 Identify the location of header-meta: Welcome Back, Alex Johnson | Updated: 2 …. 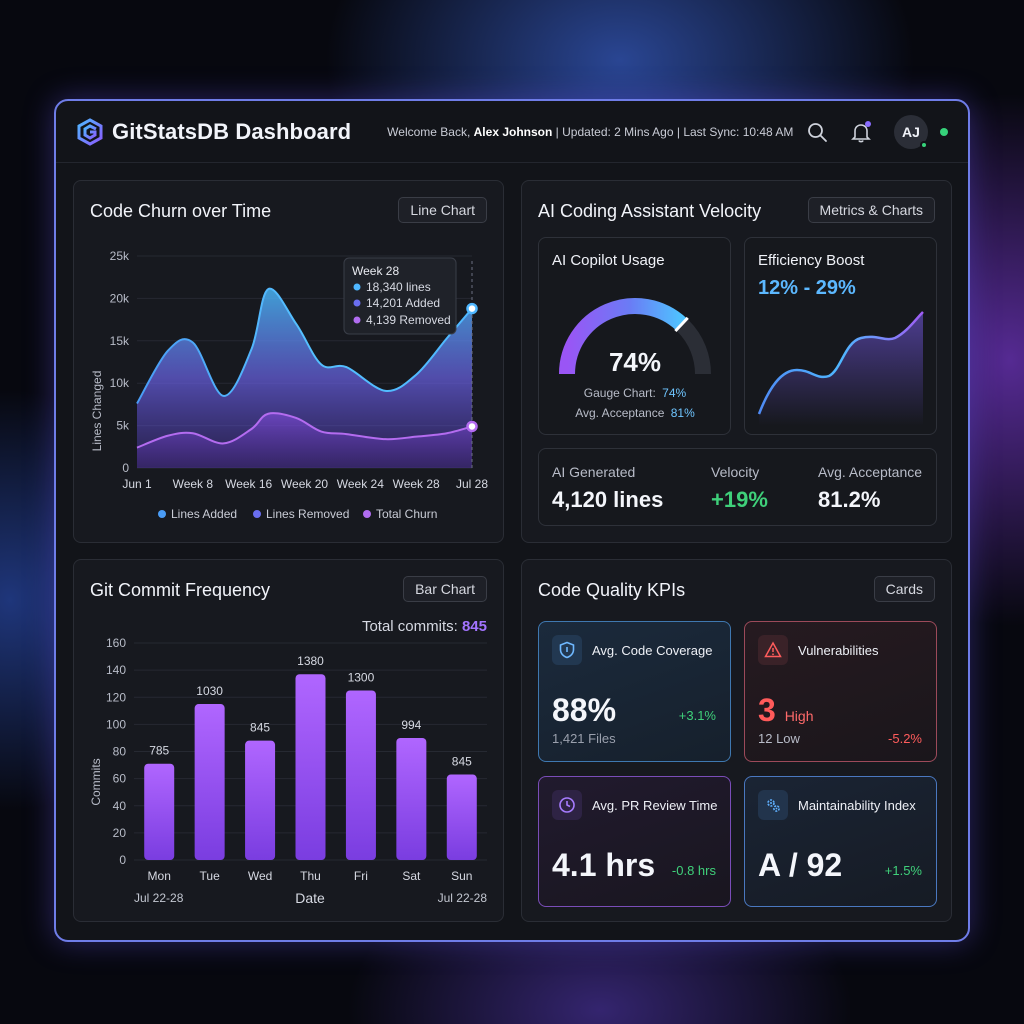
(590, 131).